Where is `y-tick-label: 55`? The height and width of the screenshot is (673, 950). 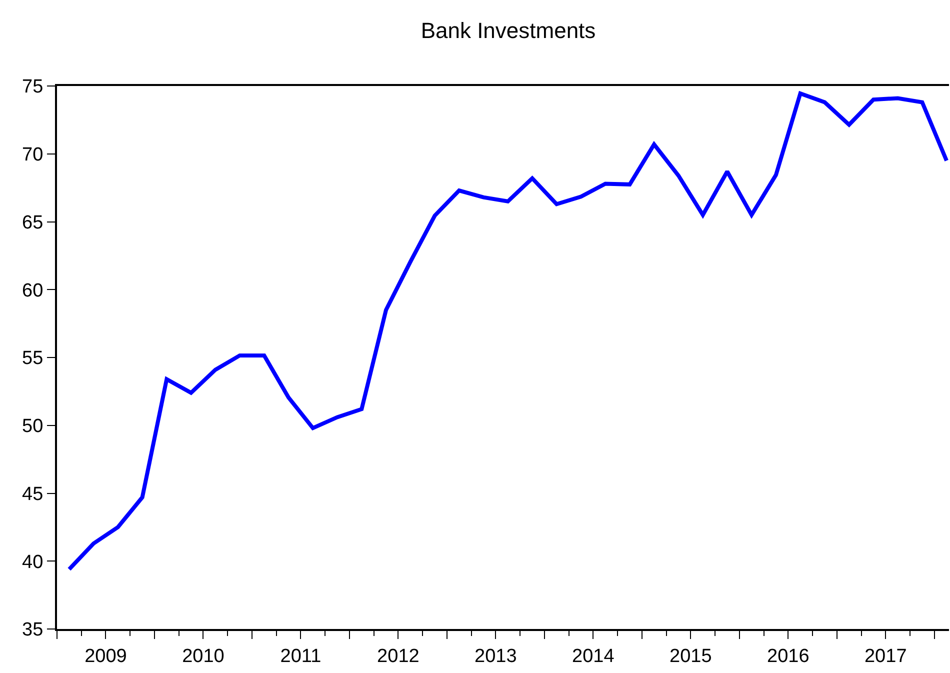
y-tick-label: 55 is located at coordinates (33, 359).